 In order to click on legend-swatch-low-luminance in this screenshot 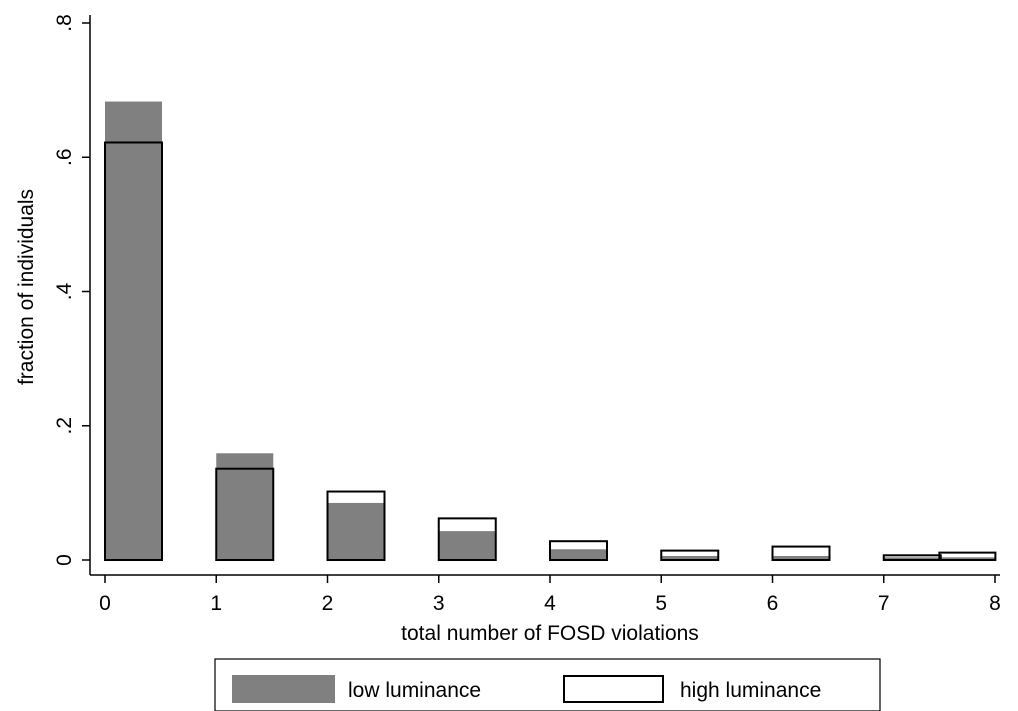, I will do `click(283, 689)`.